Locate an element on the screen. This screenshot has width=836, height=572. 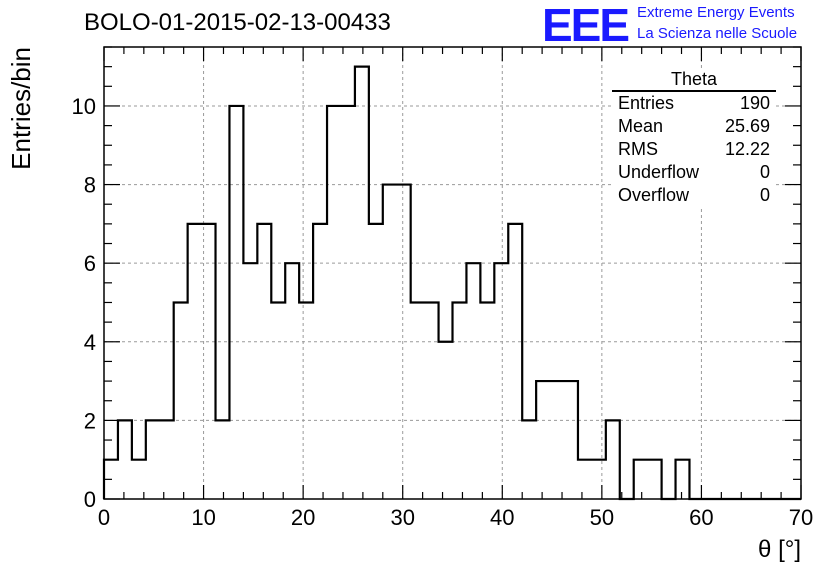
stats-value: 190 is located at coordinates (754, 103).